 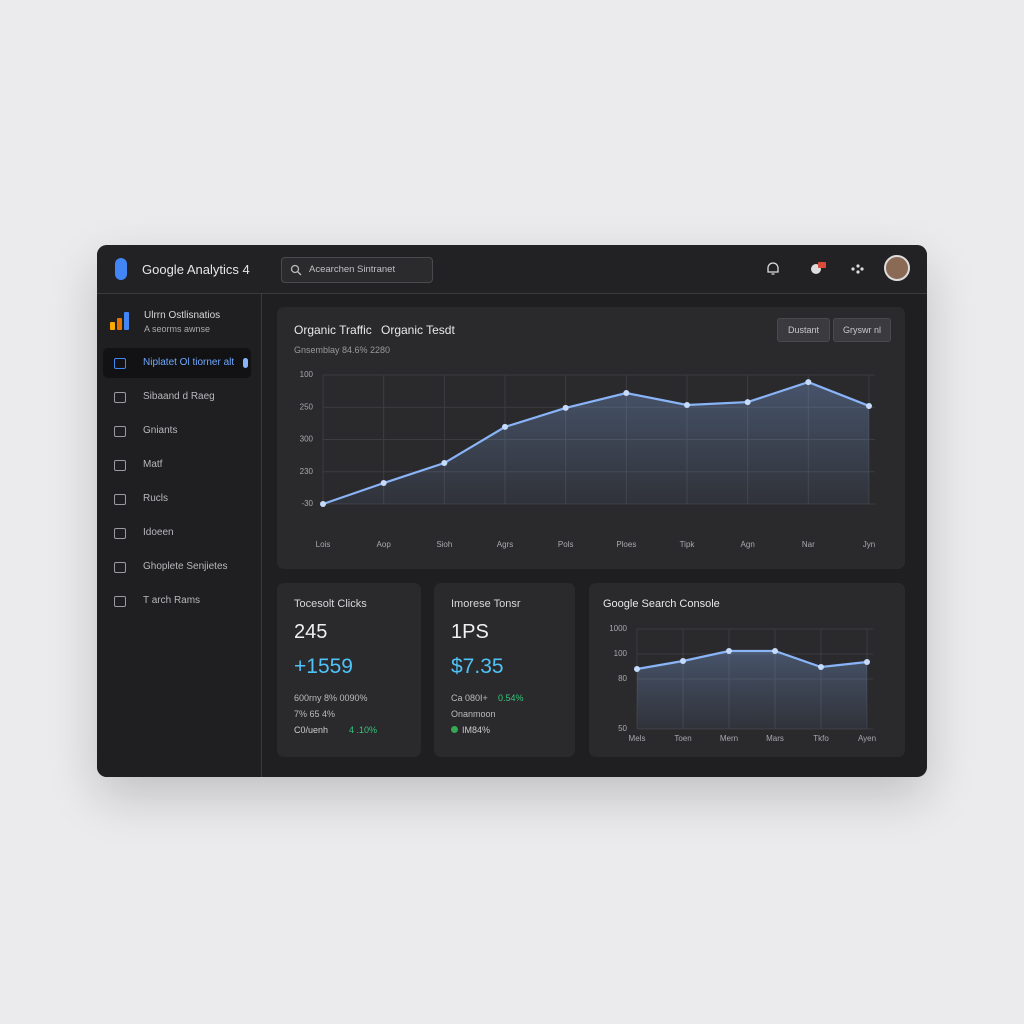 I want to click on card-value: 1PS, so click(x=470, y=632).